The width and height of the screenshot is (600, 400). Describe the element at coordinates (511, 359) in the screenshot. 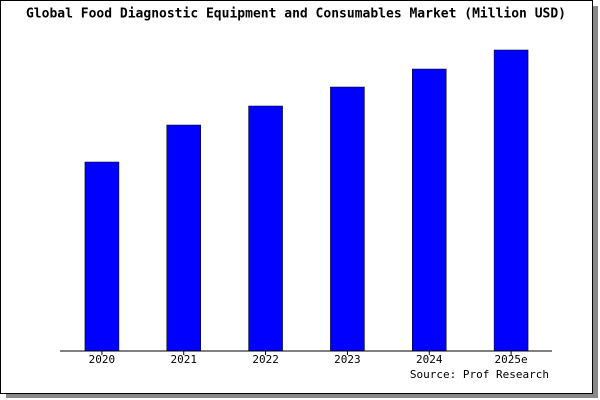

I see `x-tick-label: 2025e` at that location.